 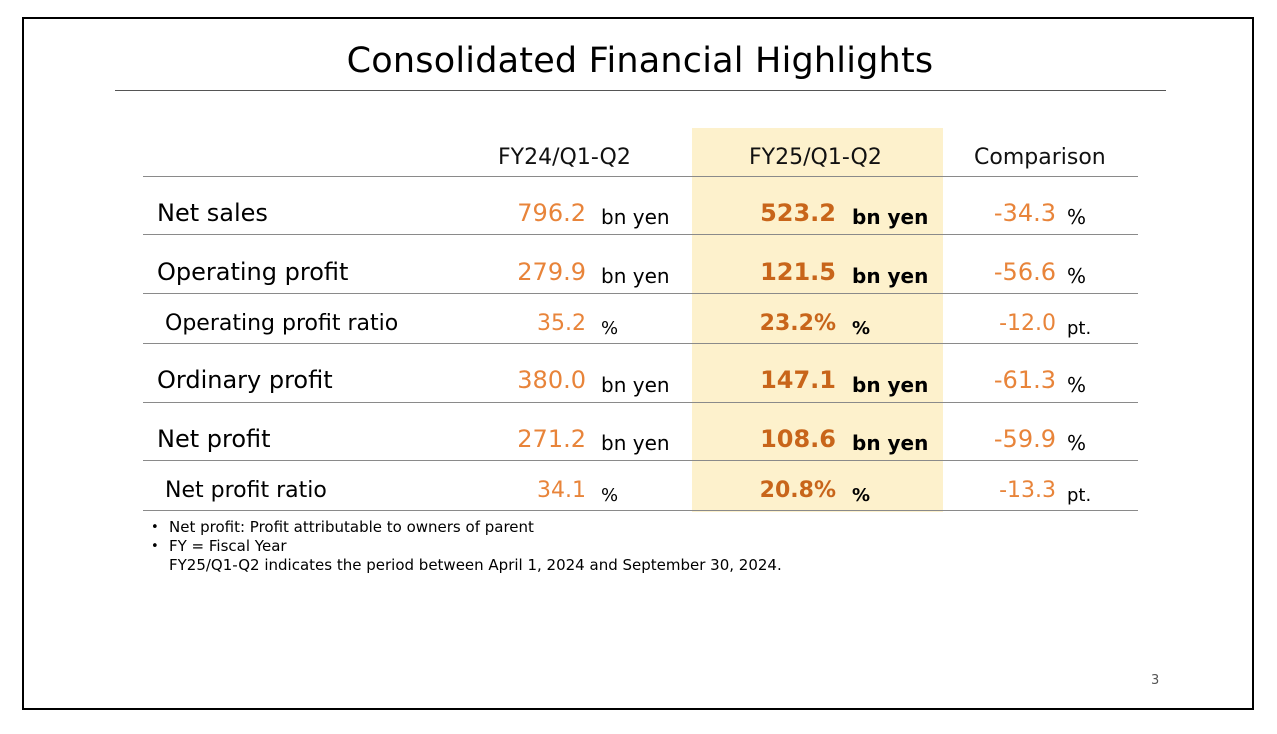 I want to click on fy25-value: 121.5, so click(x=798, y=272).